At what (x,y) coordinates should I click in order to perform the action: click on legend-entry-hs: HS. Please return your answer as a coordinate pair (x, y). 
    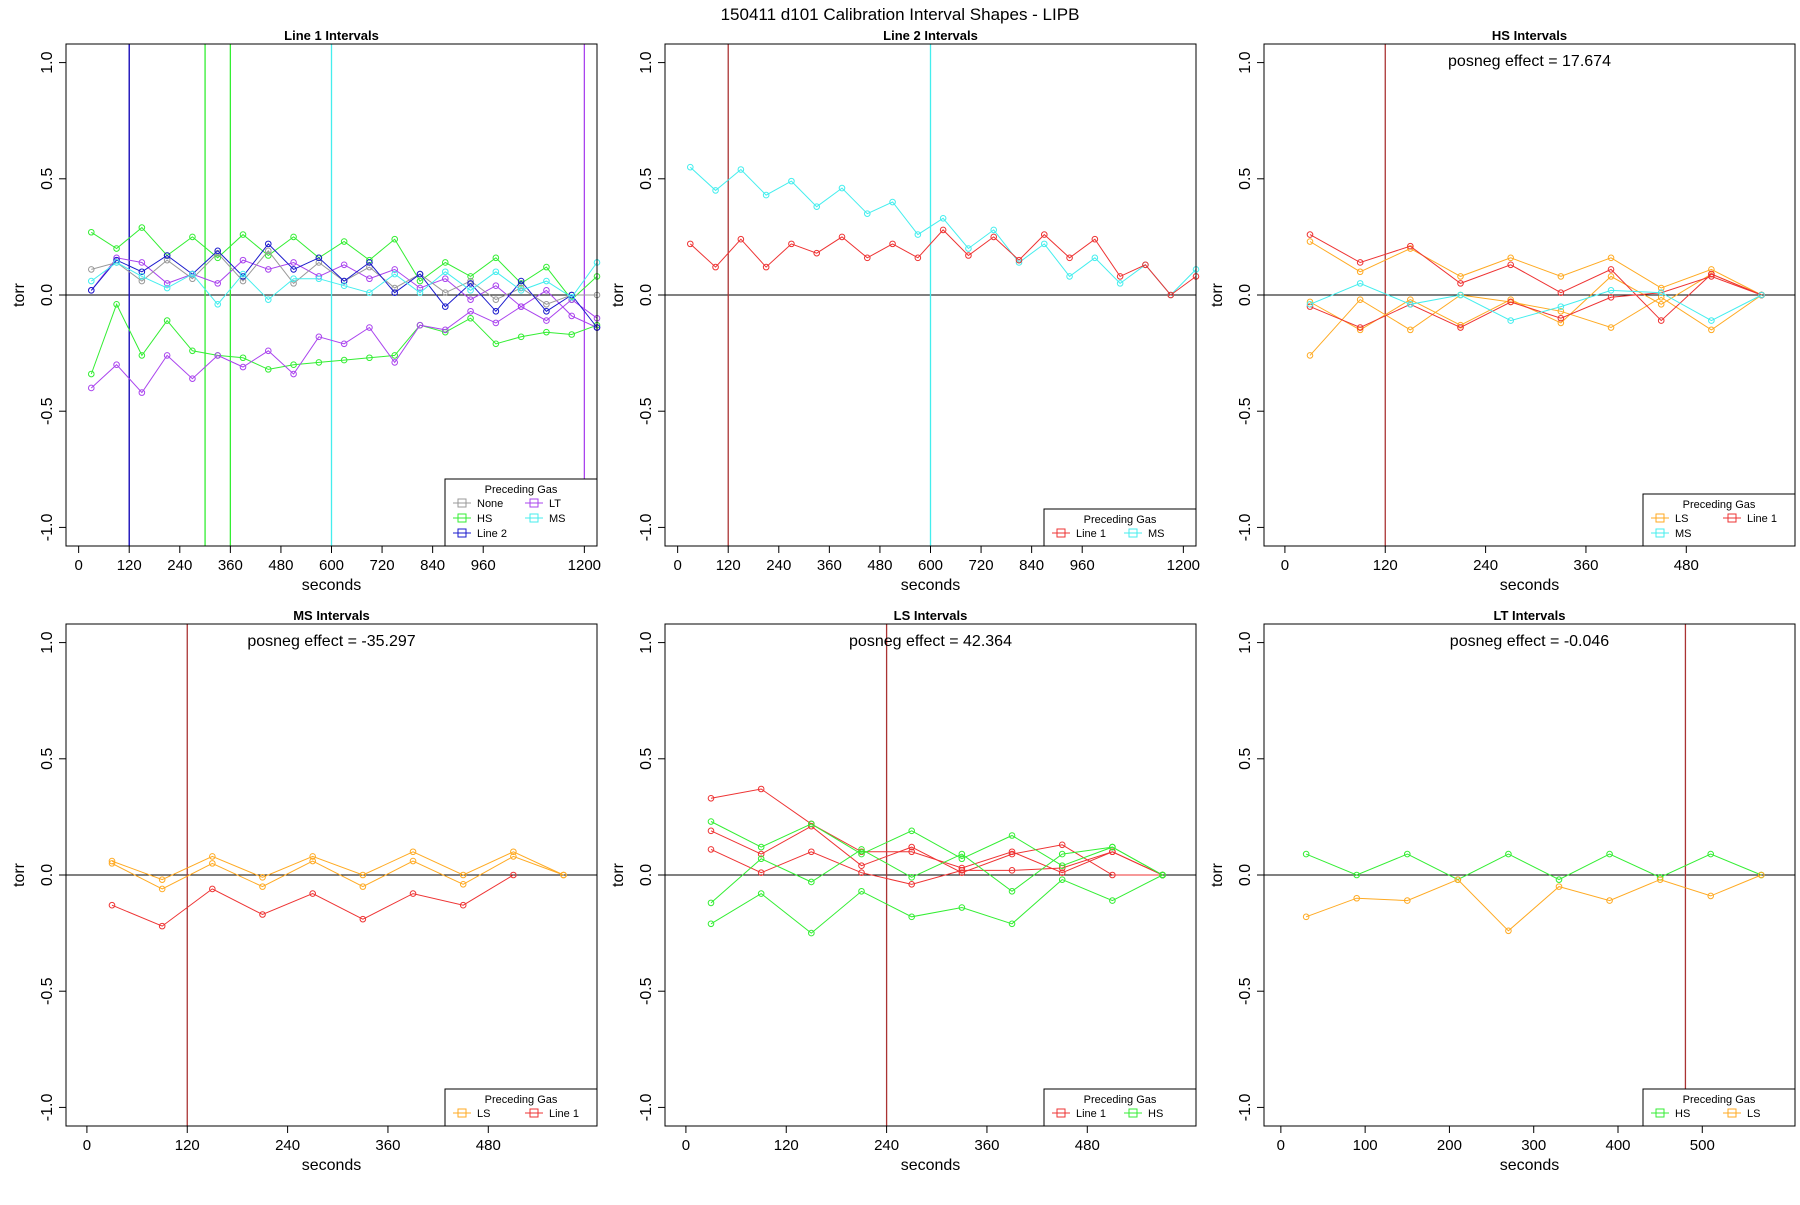
    Looking at the image, I should click on (1155, 1114).